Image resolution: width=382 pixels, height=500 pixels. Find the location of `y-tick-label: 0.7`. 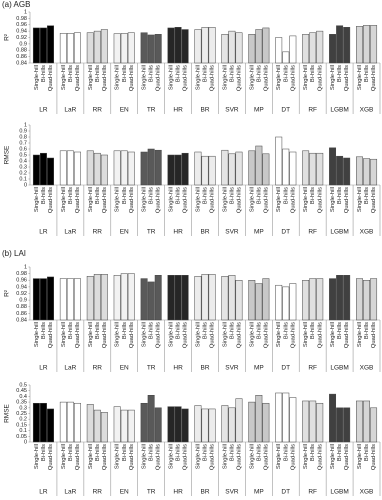

y-tick-label: 0.7 is located at coordinates (23, 143).